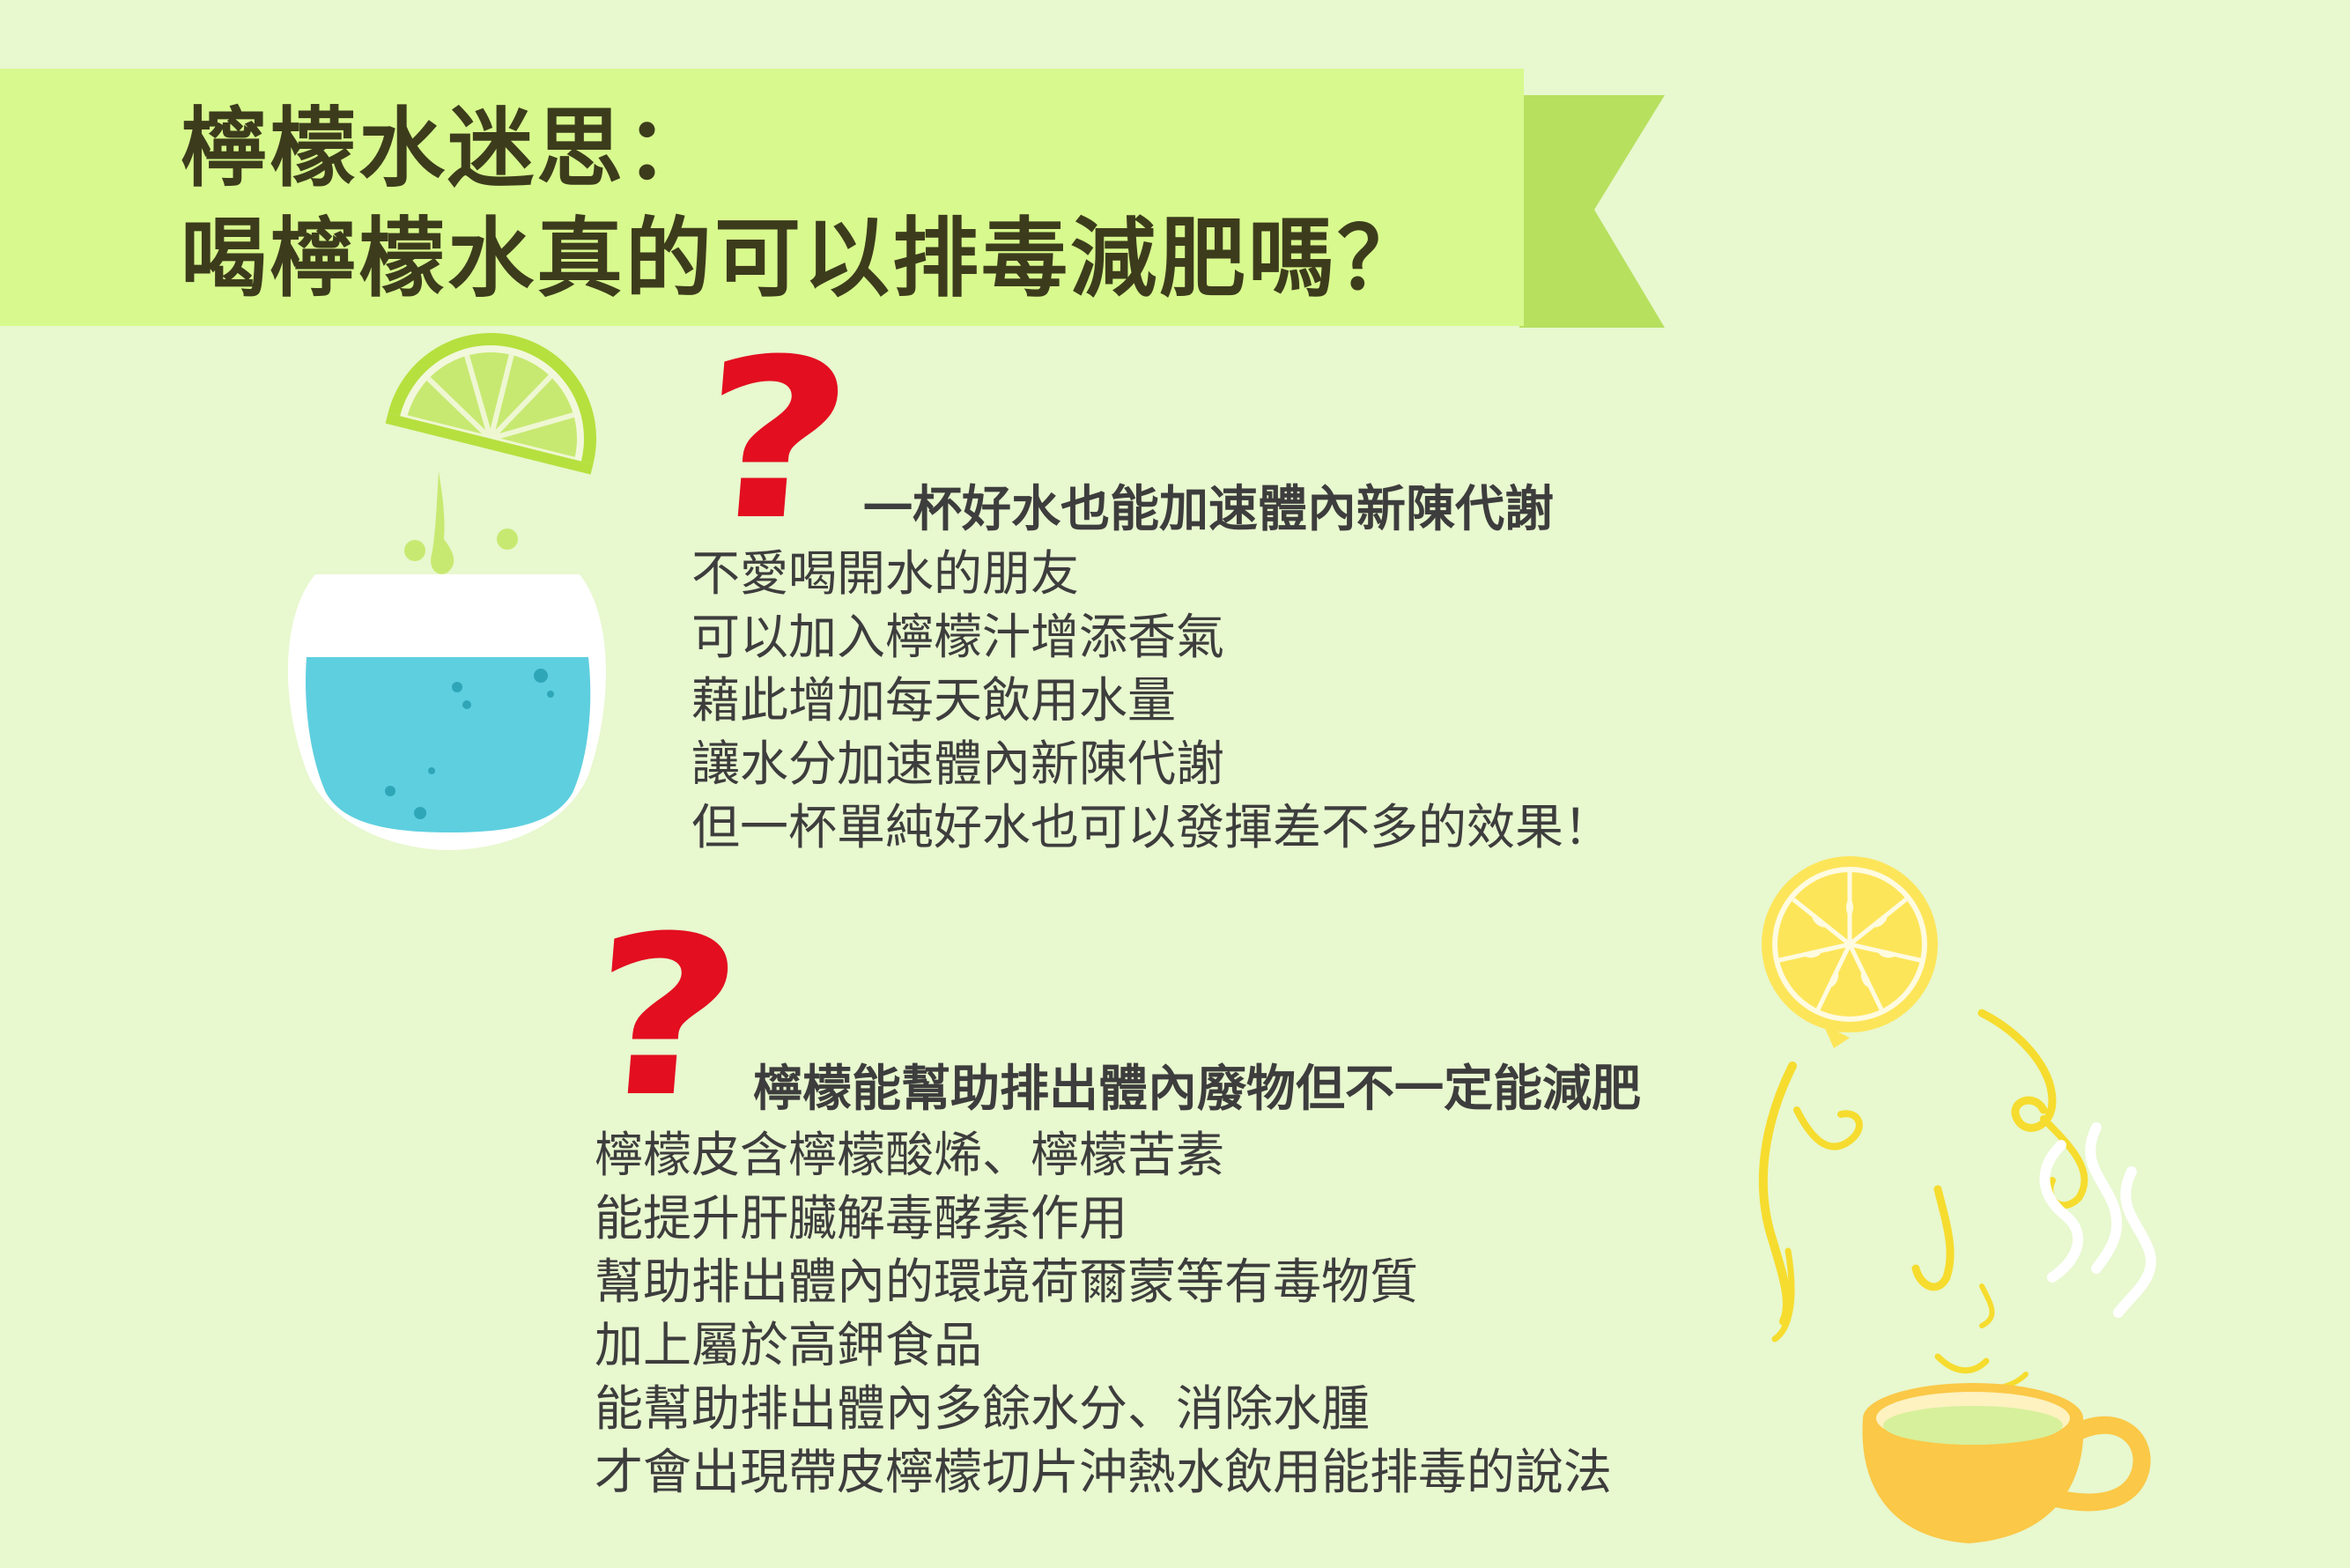 This screenshot has height=1568, width=2350. I want to click on section-2-heading: 檸檬能幫助排出體內廢物但不一定能減肥, so click(1197, 1089).